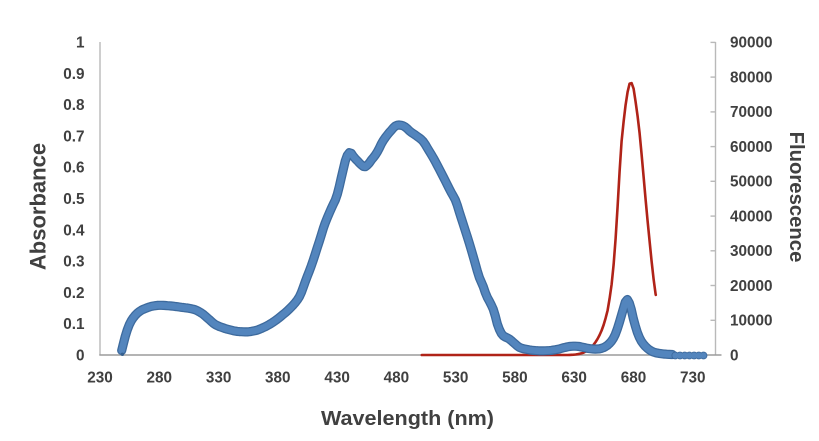  What do you see at coordinates (751, 77) in the screenshot?
I see `svg-text: 80000` at bounding box center [751, 77].